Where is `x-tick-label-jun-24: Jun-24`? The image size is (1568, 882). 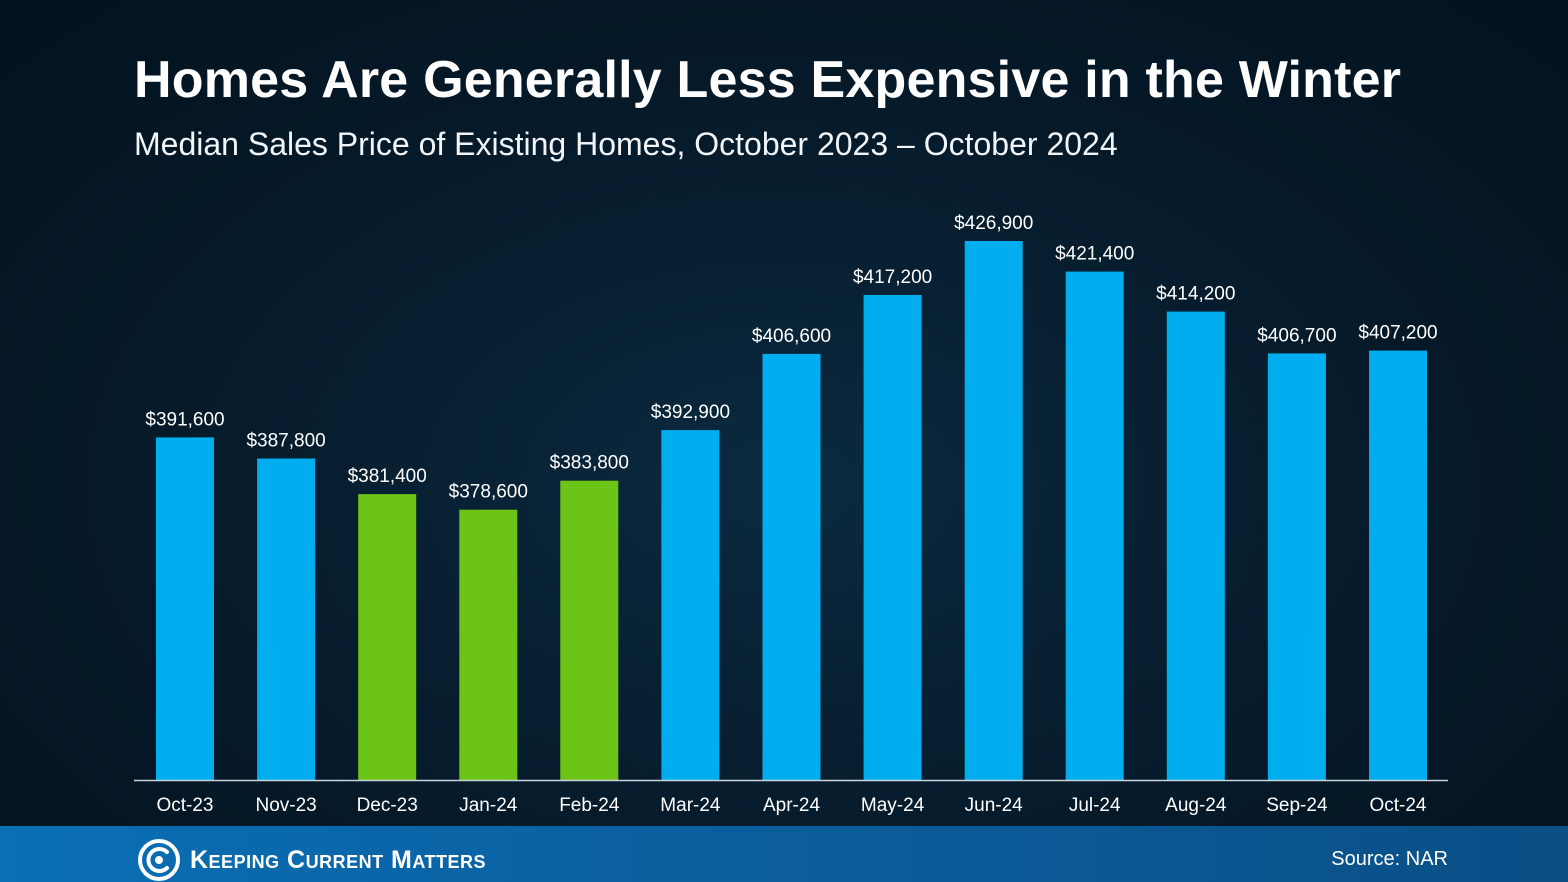 x-tick-label-jun-24: Jun-24 is located at coordinates (994, 805).